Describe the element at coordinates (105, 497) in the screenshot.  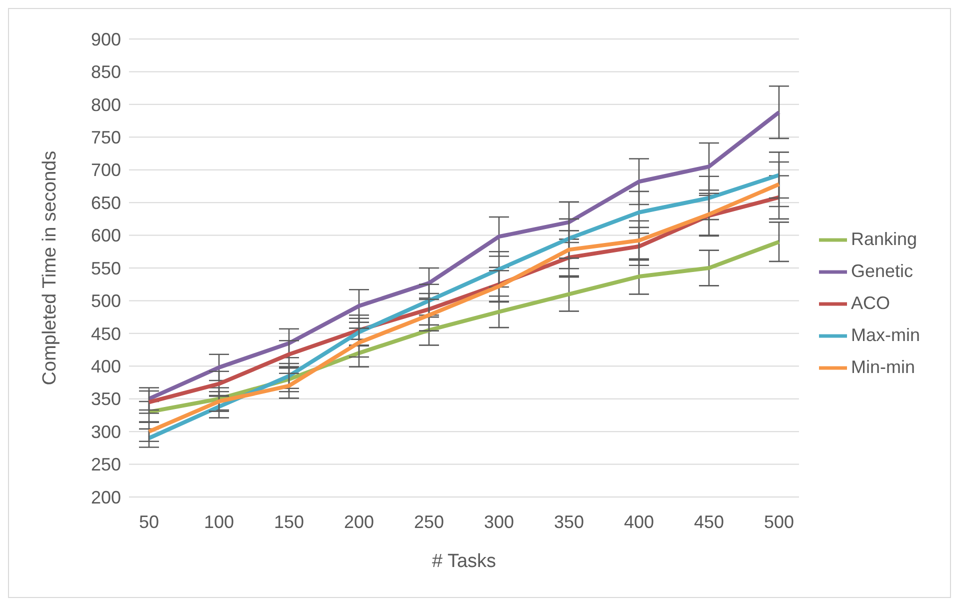
I see `y-tick-label: 200` at that location.